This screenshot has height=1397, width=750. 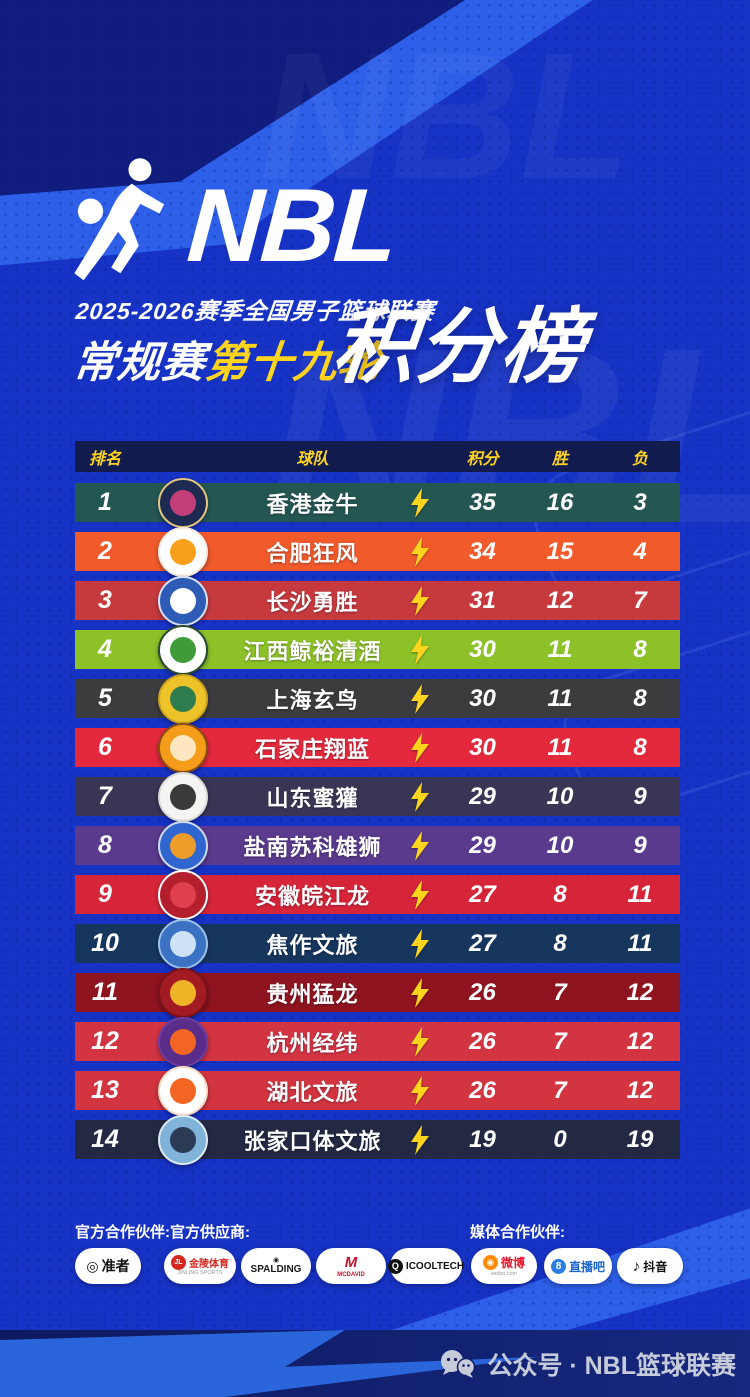 I want to click on points-value: 31, so click(x=482, y=600).